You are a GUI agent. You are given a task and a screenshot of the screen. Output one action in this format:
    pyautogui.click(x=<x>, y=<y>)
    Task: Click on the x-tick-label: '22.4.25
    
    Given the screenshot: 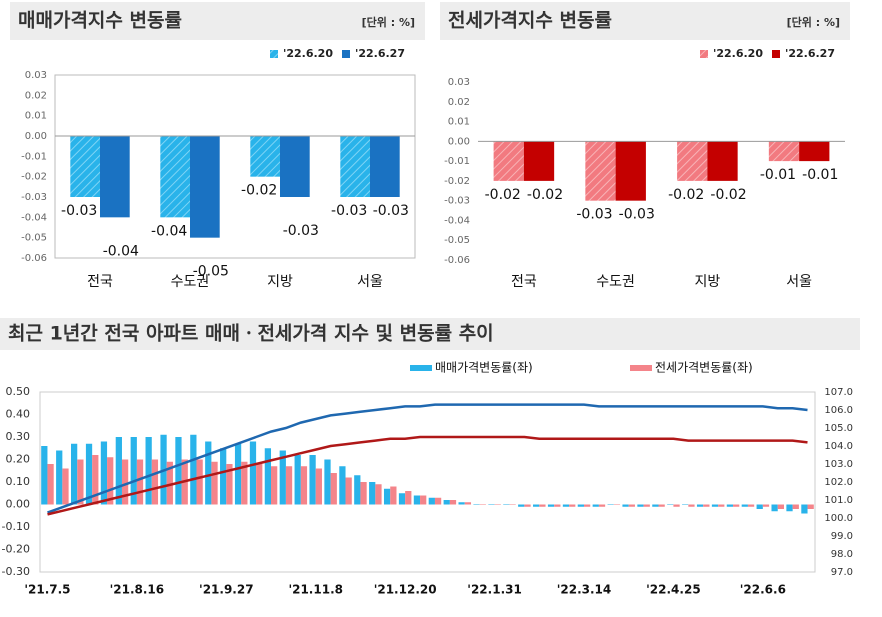 What is the action you would take?
    pyautogui.click(x=673, y=590)
    